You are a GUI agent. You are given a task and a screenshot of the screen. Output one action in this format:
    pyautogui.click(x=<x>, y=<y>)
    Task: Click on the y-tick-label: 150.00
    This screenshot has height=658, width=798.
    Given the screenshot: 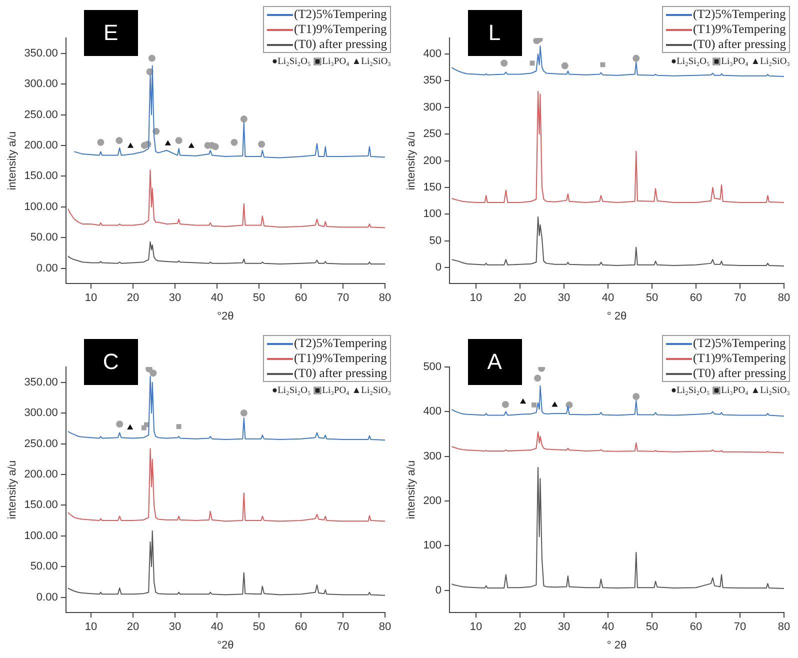 What is the action you would take?
    pyautogui.click(x=41, y=505)
    